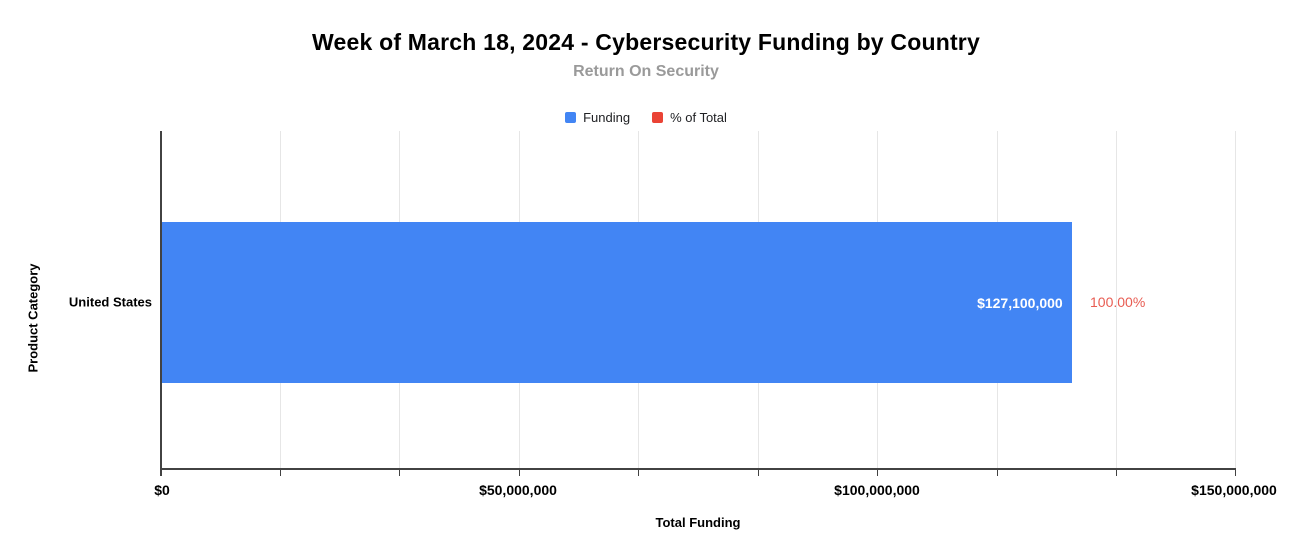 The height and width of the screenshot is (560, 1292). I want to click on legend-item-funding: Funding, so click(597, 117).